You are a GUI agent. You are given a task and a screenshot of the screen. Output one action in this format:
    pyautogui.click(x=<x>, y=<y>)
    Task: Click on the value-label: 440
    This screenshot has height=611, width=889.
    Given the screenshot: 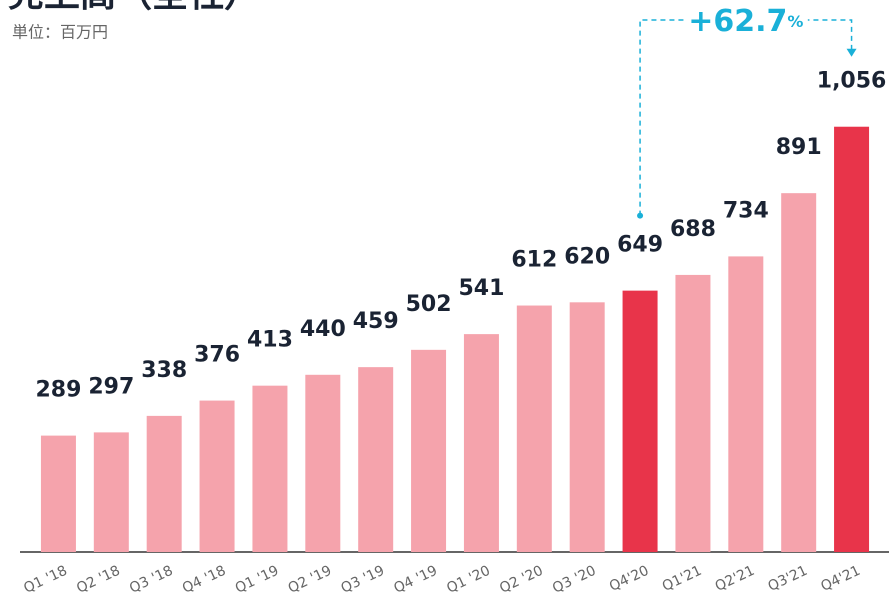 What is the action you would take?
    pyautogui.click(x=323, y=329)
    